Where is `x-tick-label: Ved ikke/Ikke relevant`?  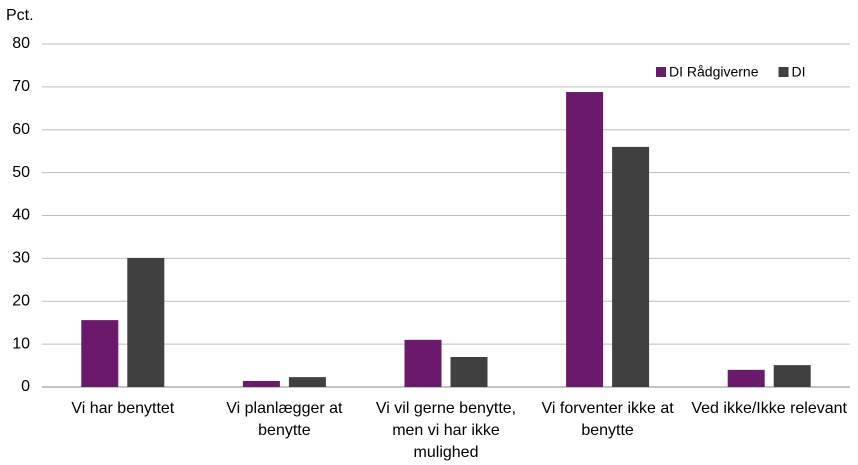
x-tick-label: Ved ikke/Ikke relevant is located at coordinates (769, 408).